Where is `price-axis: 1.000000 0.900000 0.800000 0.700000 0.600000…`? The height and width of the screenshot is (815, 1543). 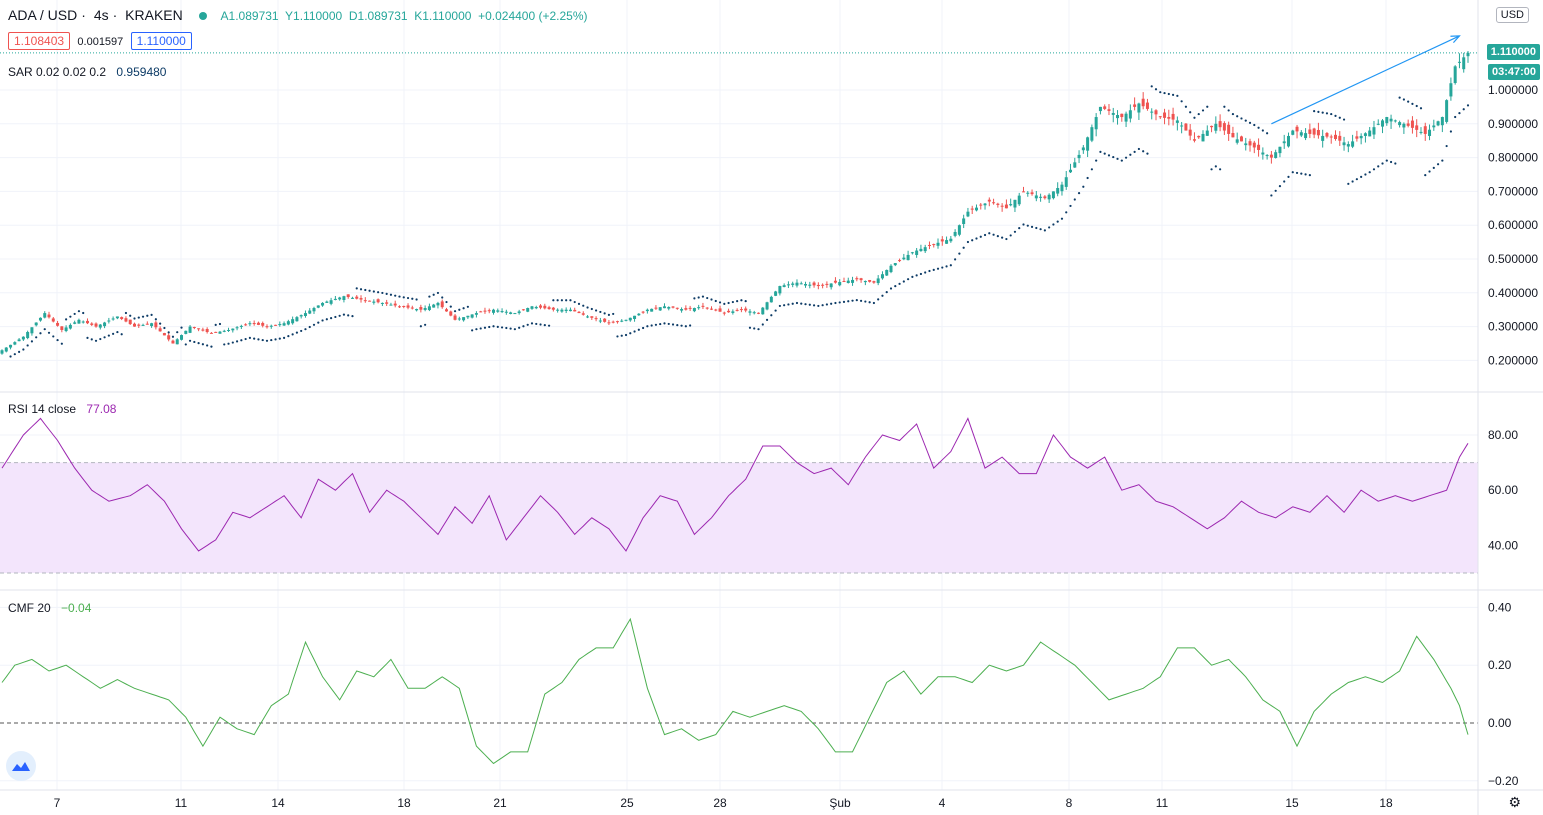
price-axis: 1.000000 0.900000 0.800000 0.700000 0.600000… is located at coordinates (1513, 225).